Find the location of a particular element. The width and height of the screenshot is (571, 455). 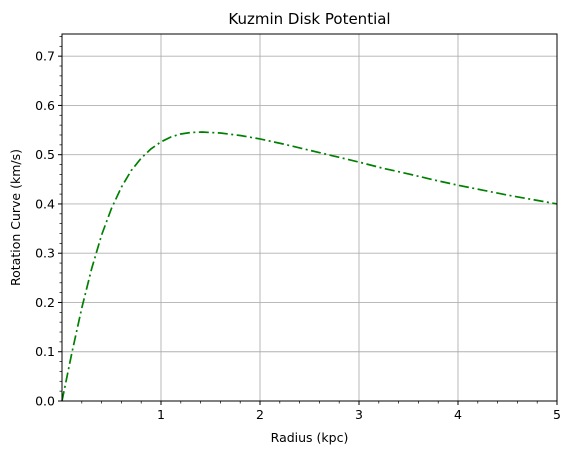

y-tick-label: 0.0 is located at coordinates (45, 401).